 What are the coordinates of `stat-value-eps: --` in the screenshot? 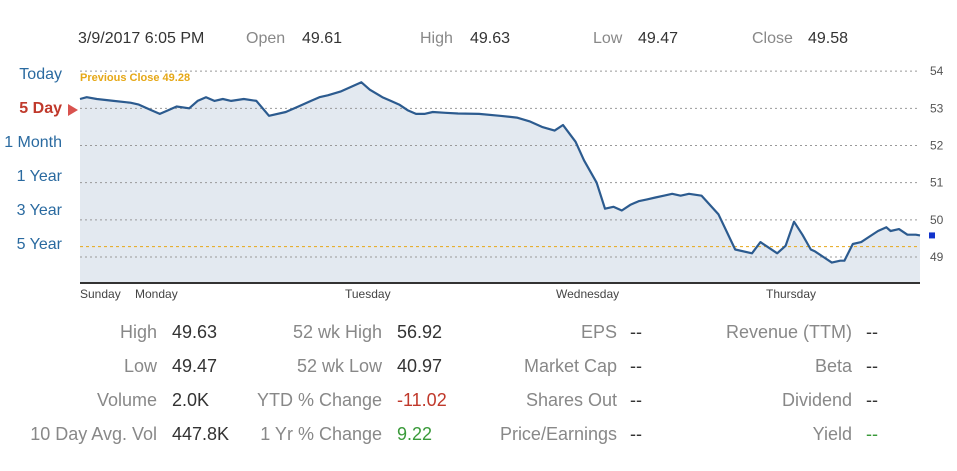 It's located at (636, 332).